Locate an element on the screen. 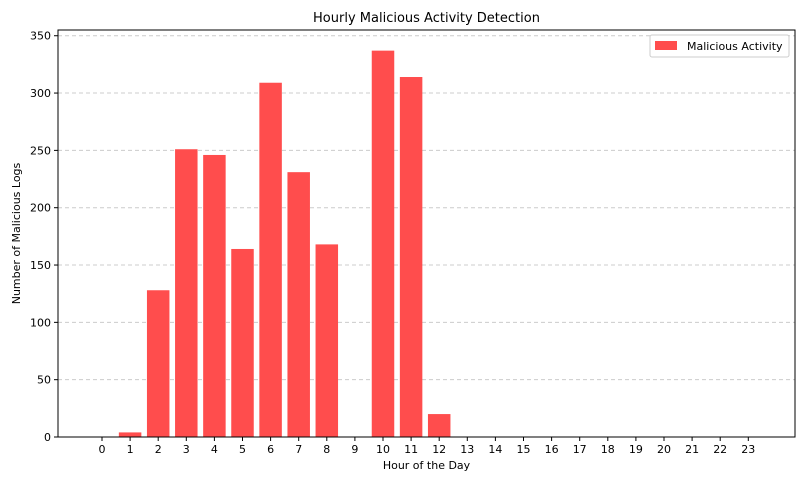 This screenshot has height=484, width=806. x-tick-label: 12 is located at coordinates (439, 449).